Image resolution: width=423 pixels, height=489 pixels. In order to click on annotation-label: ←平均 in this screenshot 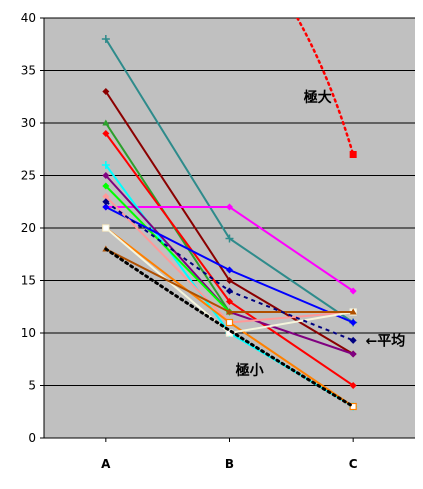, I will do `click(386, 340)`.